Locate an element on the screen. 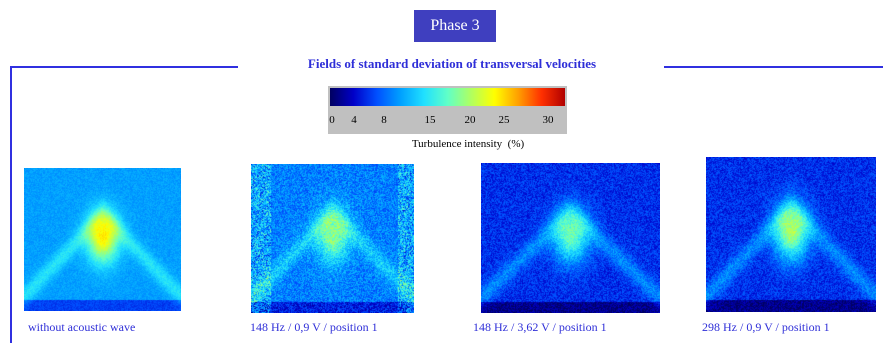 The width and height of the screenshot is (883, 343). colorbar-gradient is located at coordinates (447, 97).